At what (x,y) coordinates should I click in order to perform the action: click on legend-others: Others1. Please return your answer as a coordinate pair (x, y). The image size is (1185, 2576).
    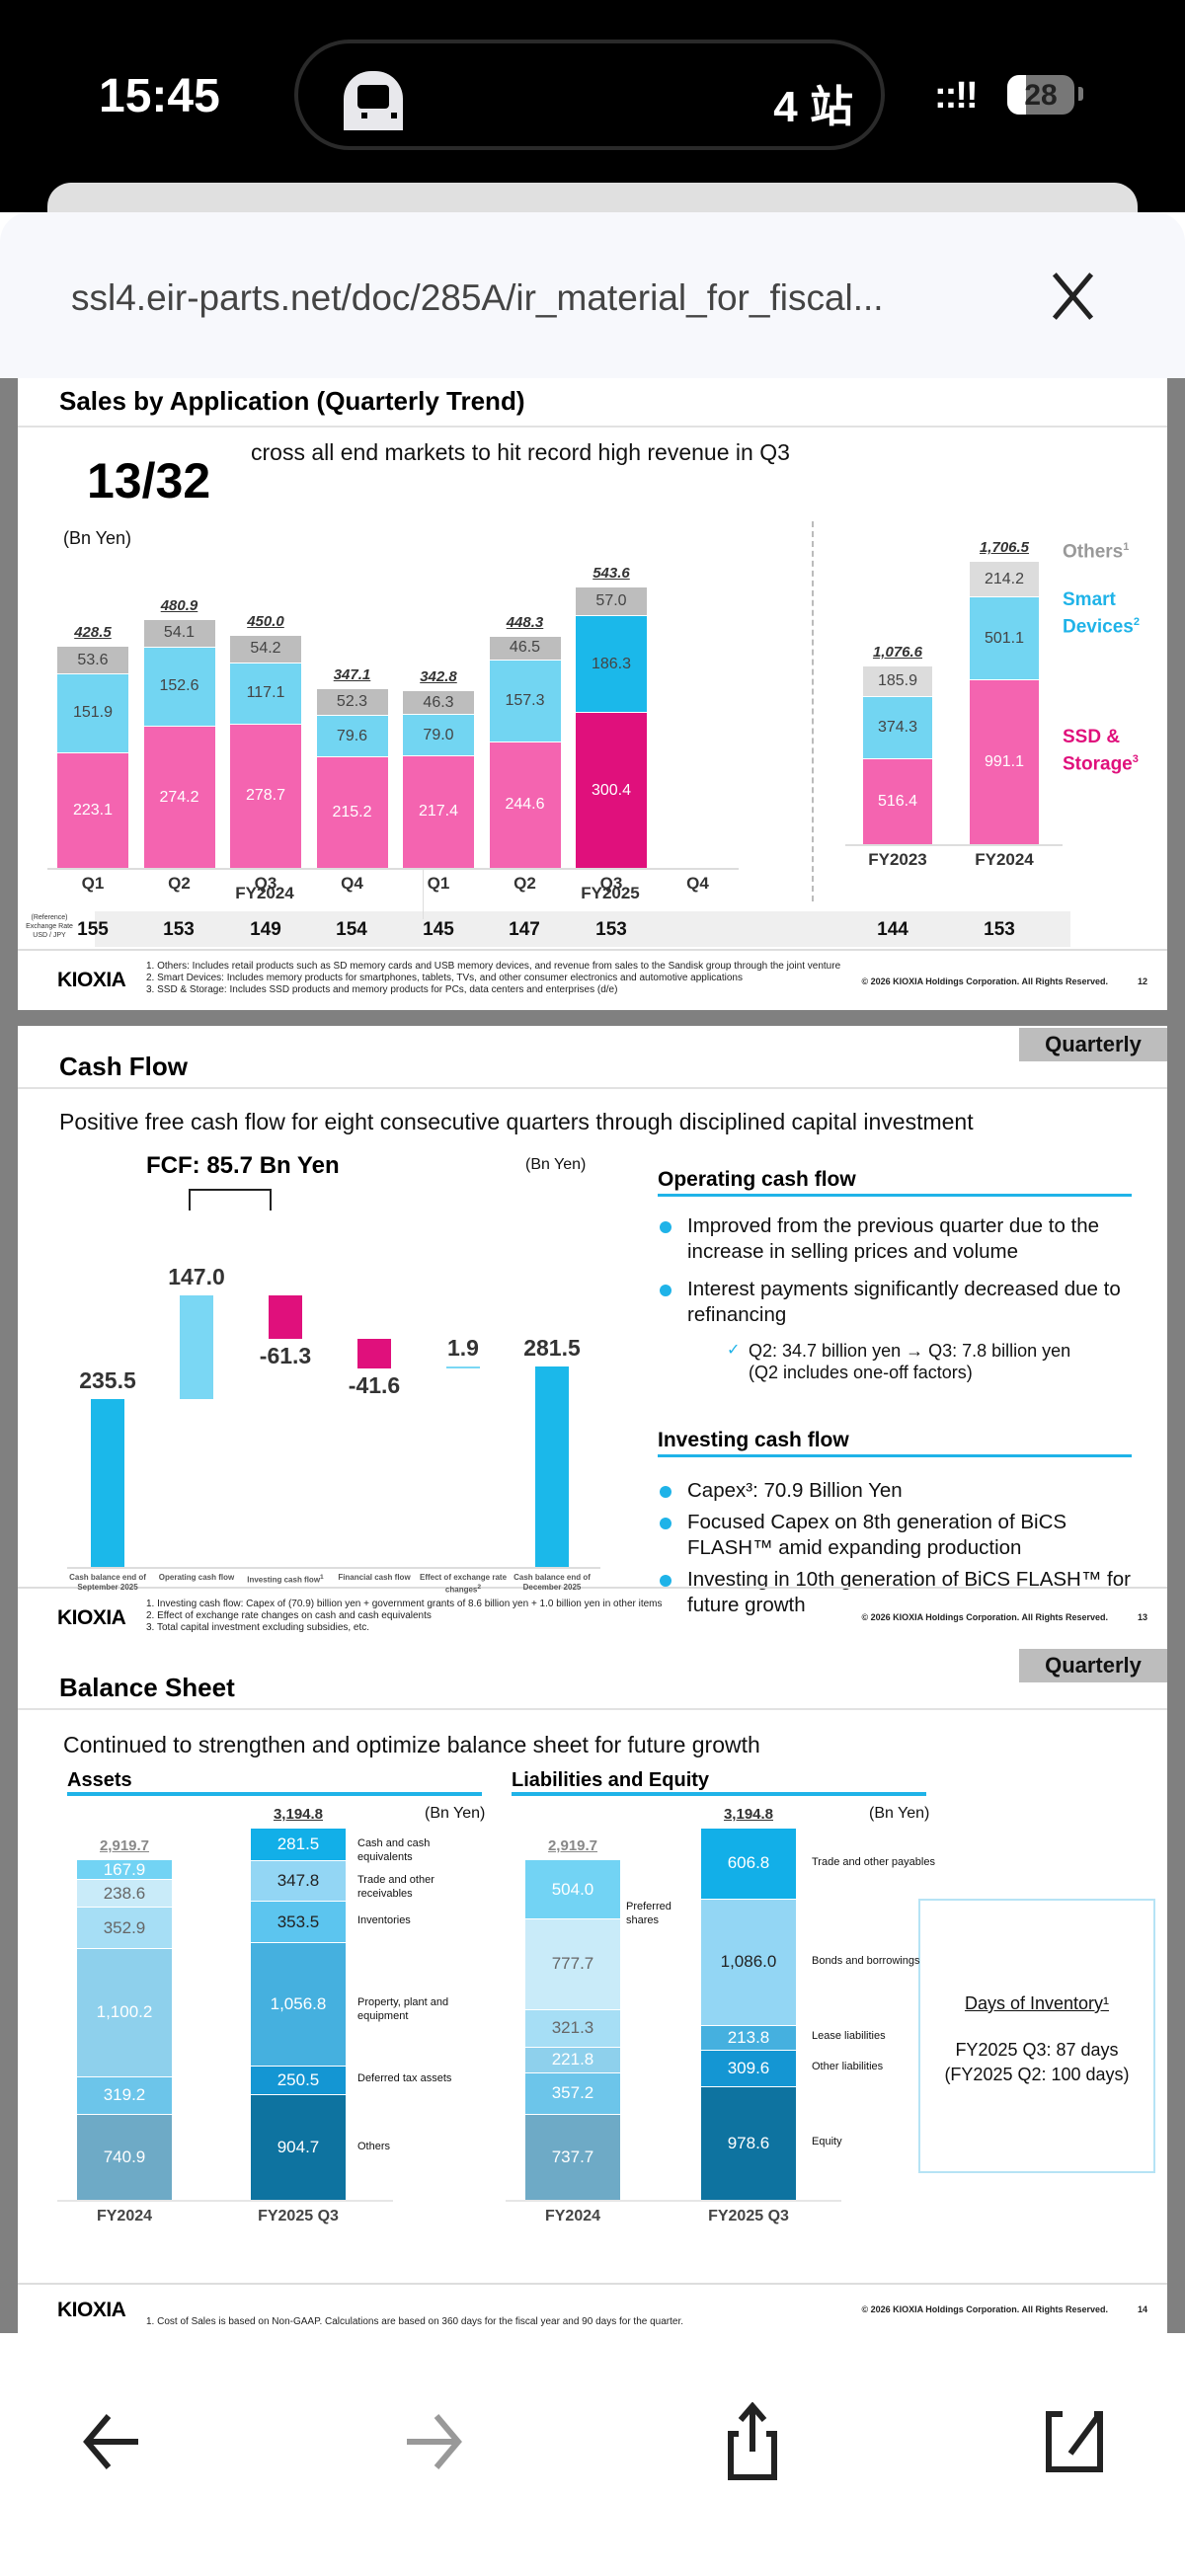
    Looking at the image, I should click on (1096, 552).